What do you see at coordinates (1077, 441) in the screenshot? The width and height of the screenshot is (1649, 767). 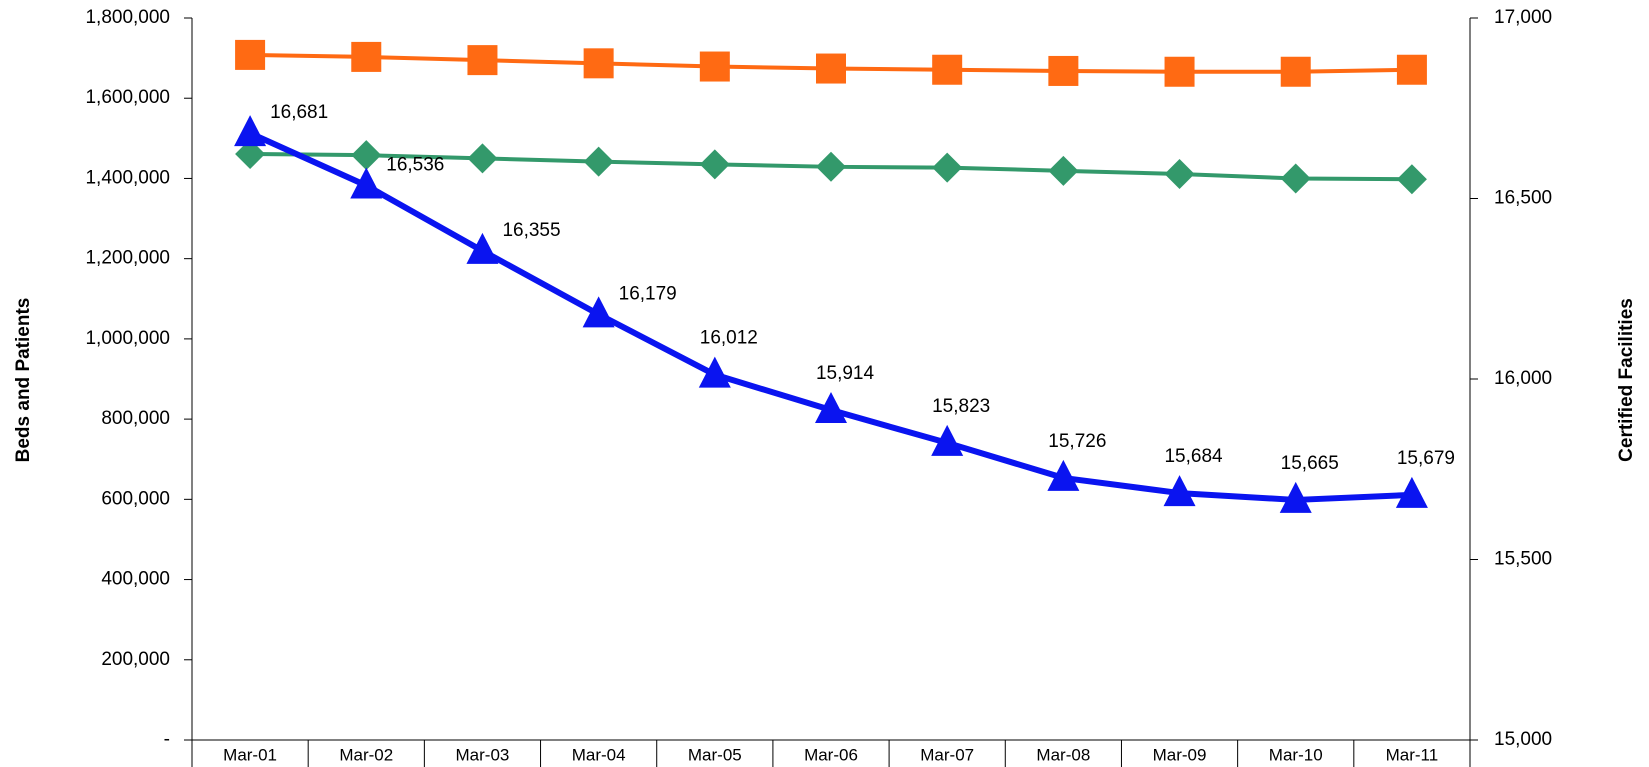 I see `data-label: 15,726` at bounding box center [1077, 441].